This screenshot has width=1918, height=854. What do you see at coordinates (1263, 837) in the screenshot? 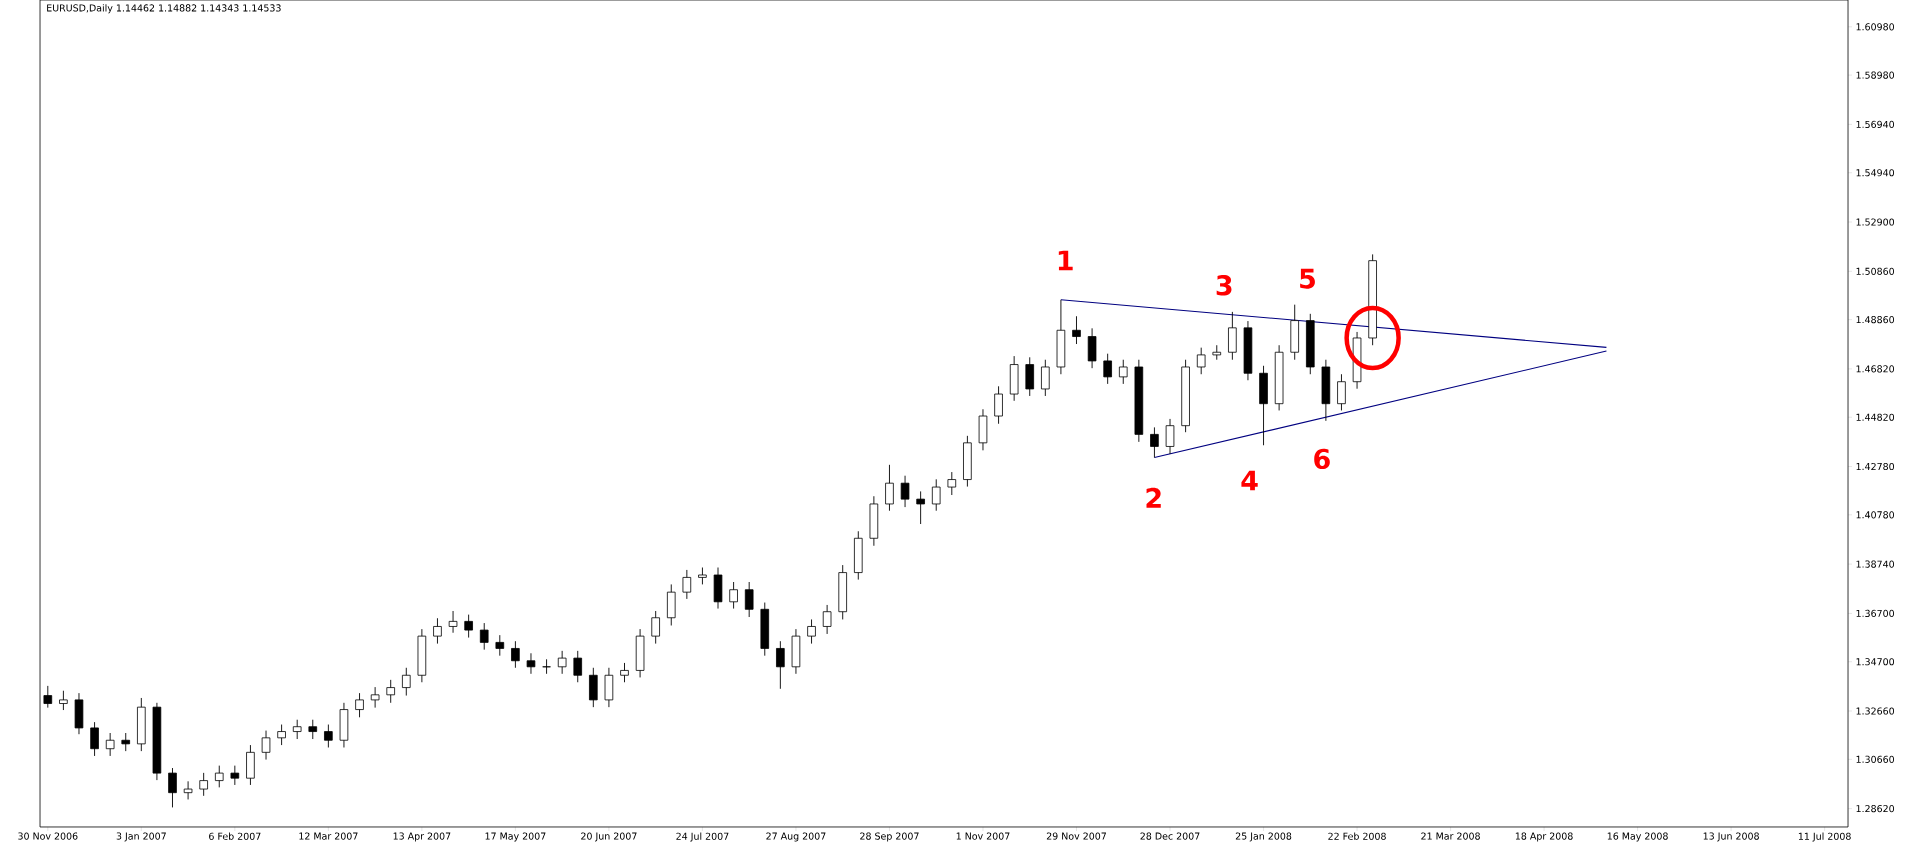
I see `x-tick-label: 25 Jan 2008` at bounding box center [1263, 837].